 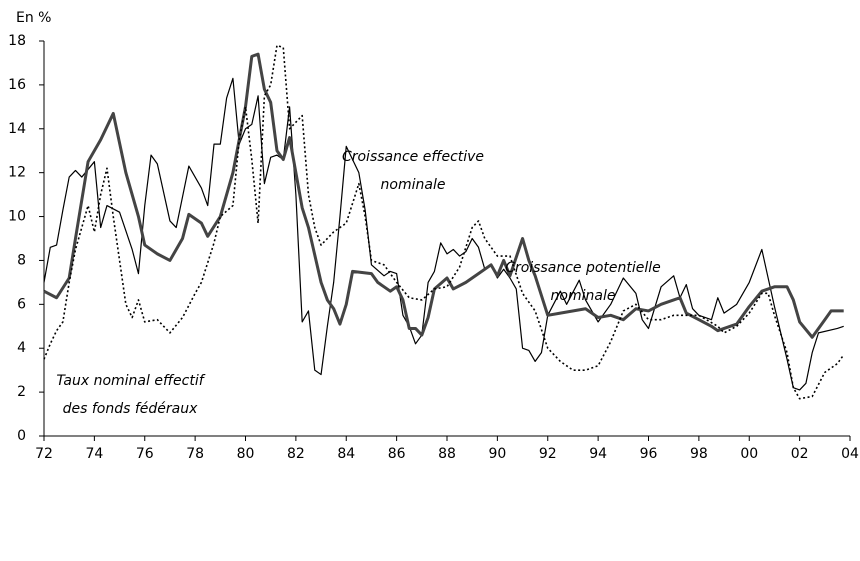 What do you see at coordinates (17, 41) in the screenshot?
I see `y-tick-label: 18` at bounding box center [17, 41].